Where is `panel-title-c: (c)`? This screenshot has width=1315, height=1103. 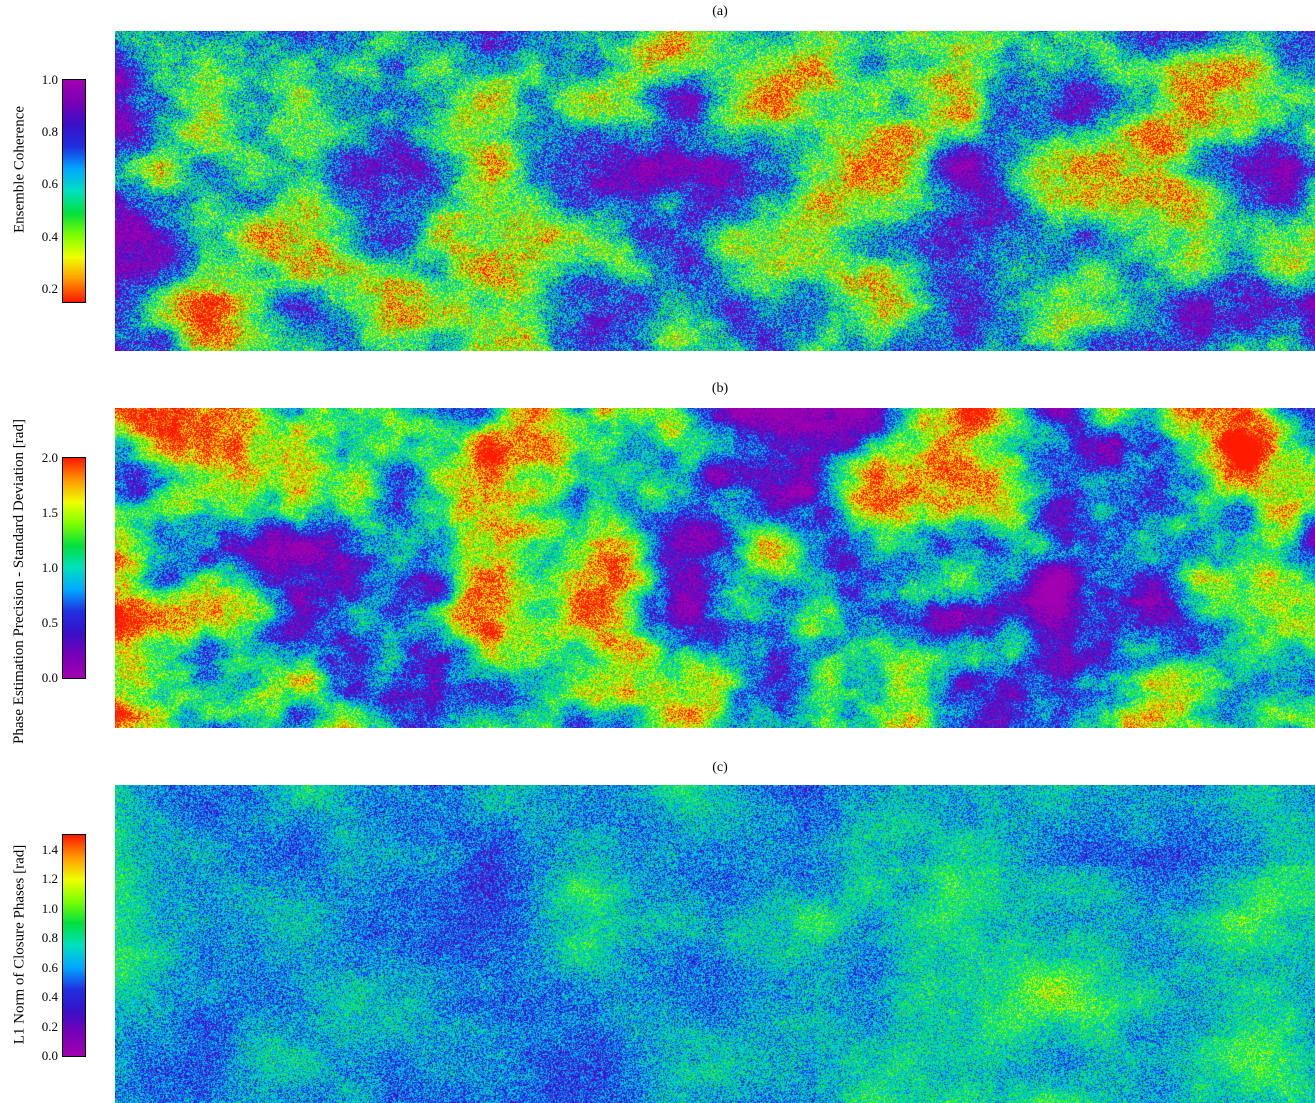
panel-title-c: (c) is located at coordinates (720, 767).